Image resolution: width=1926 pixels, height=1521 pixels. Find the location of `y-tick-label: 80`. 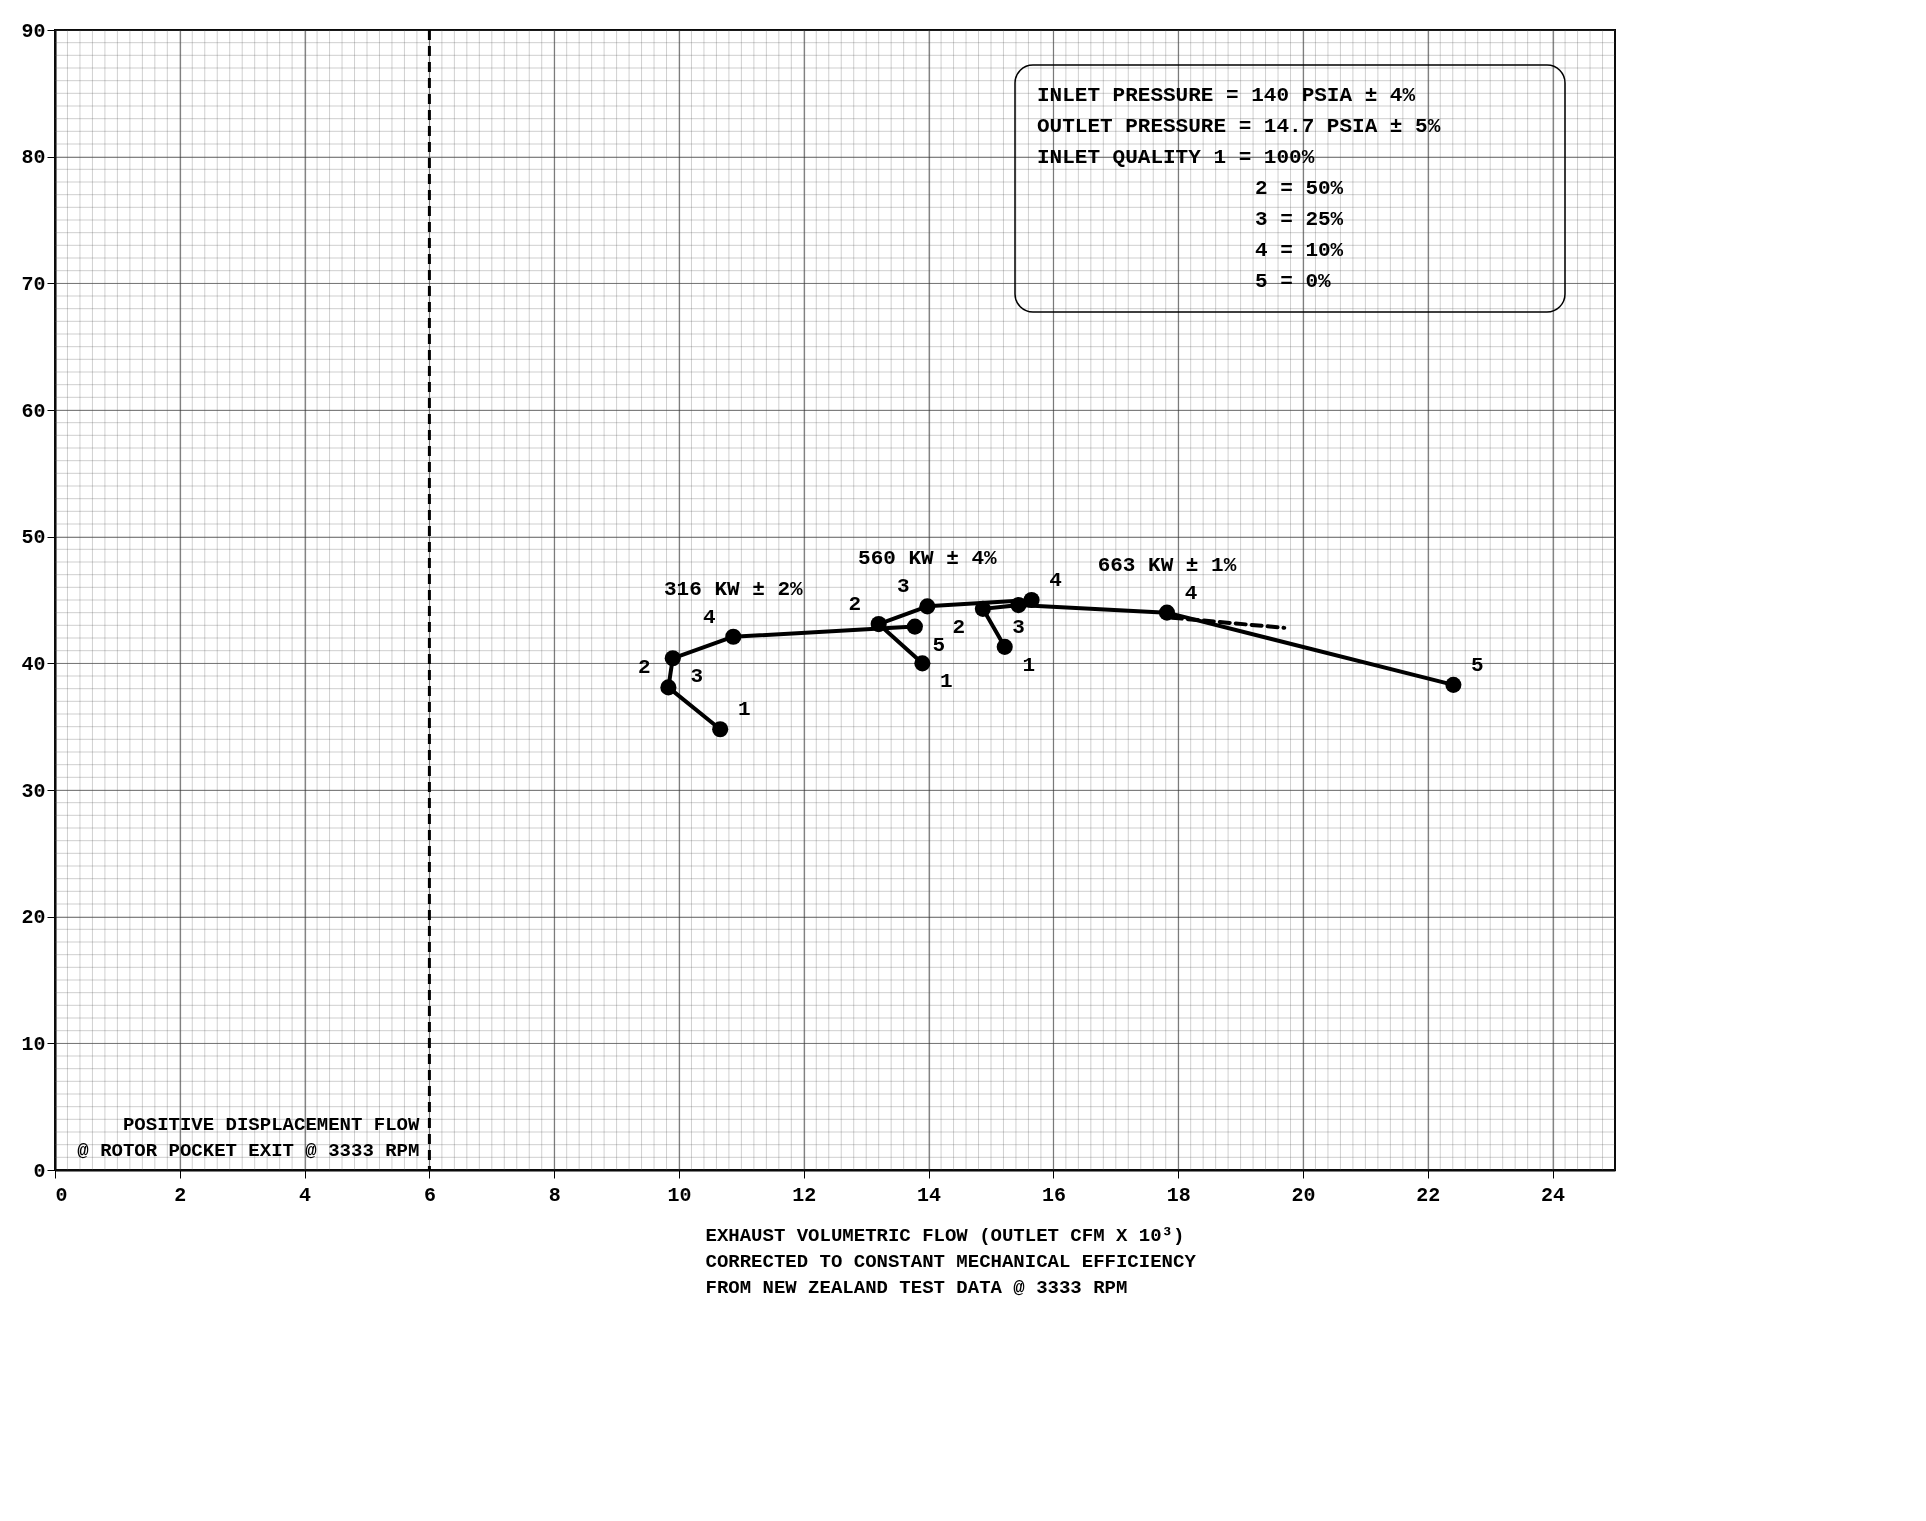

y-tick-label: 80 is located at coordinates (33, 158).